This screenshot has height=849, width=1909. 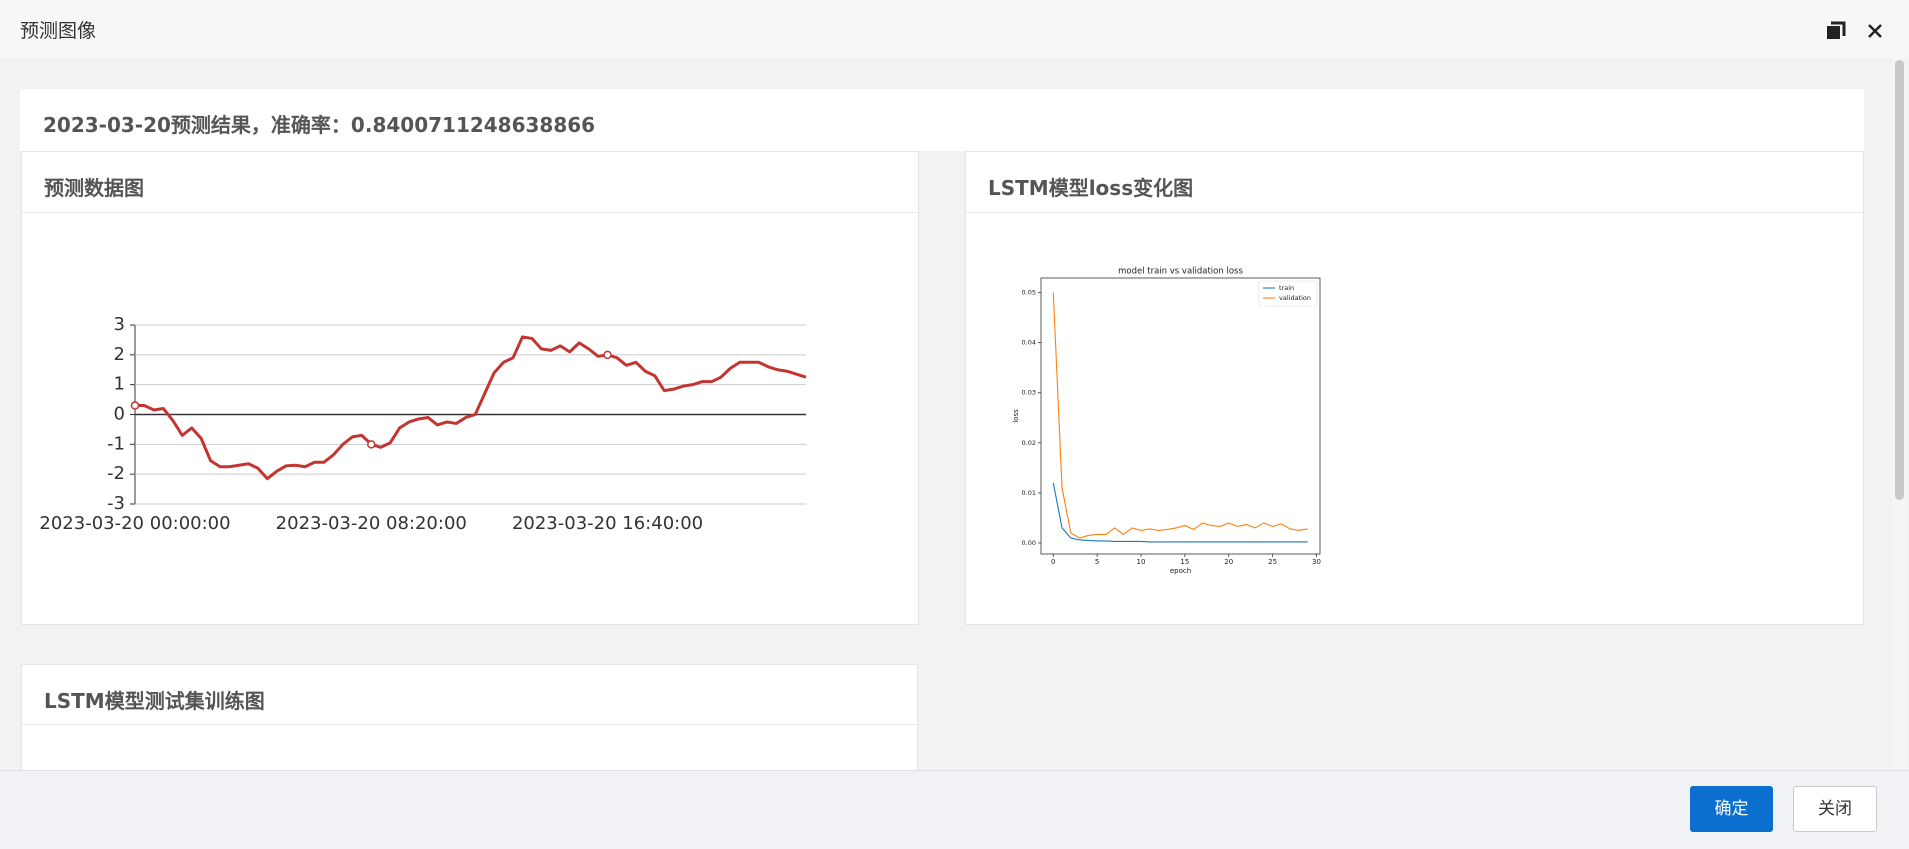 What do you see at coordinates (116, 473) in the screenshot?
I see `y-tick-label: -2` at bounding box center [116, 473].